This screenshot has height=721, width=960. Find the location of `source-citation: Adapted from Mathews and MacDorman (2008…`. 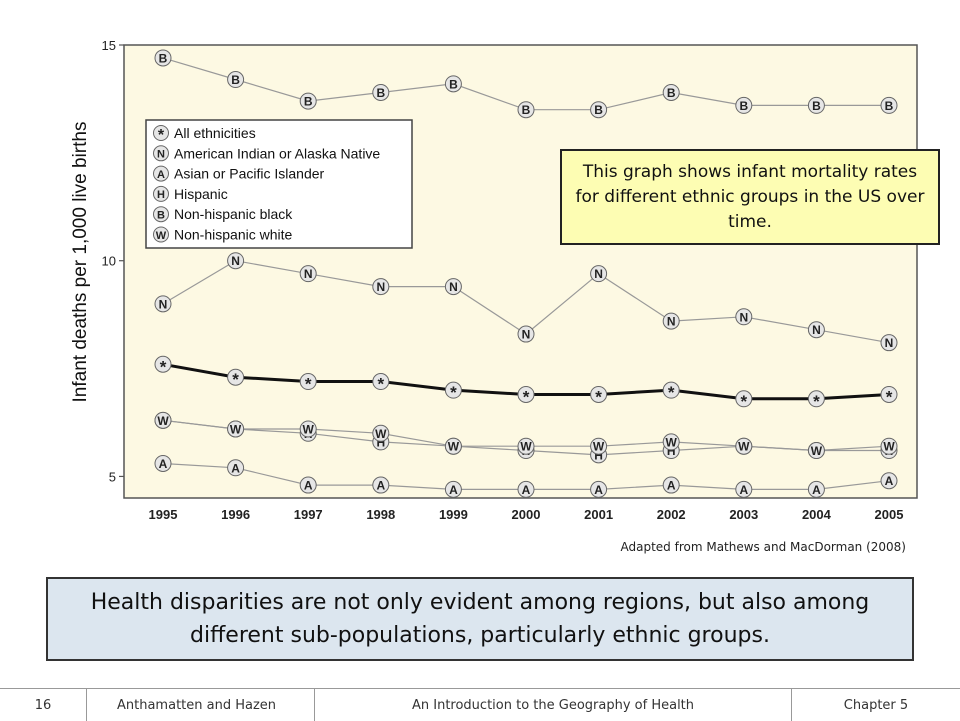

source-citation: Adapted from Mathews and MacDorman (2008… is located at coordinates (763, 547).